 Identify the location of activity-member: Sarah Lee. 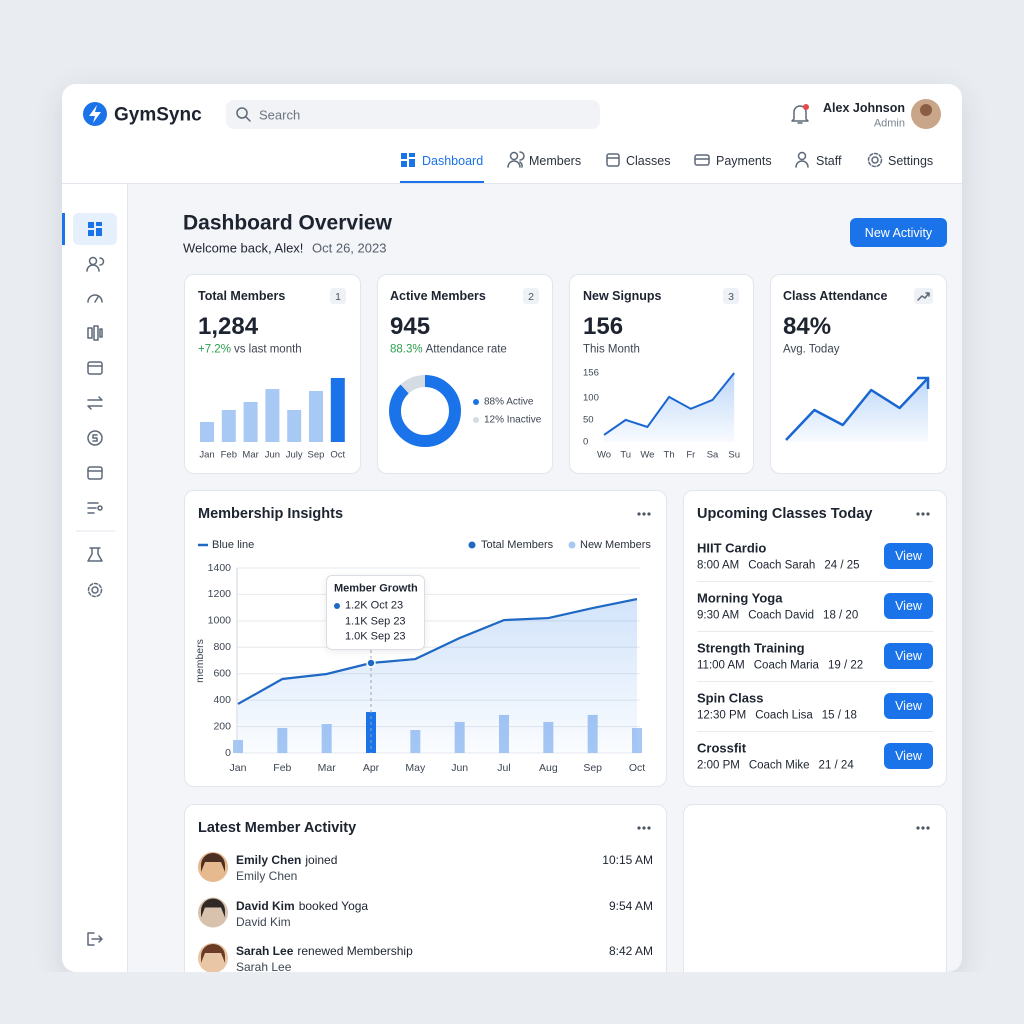
(264, 967).